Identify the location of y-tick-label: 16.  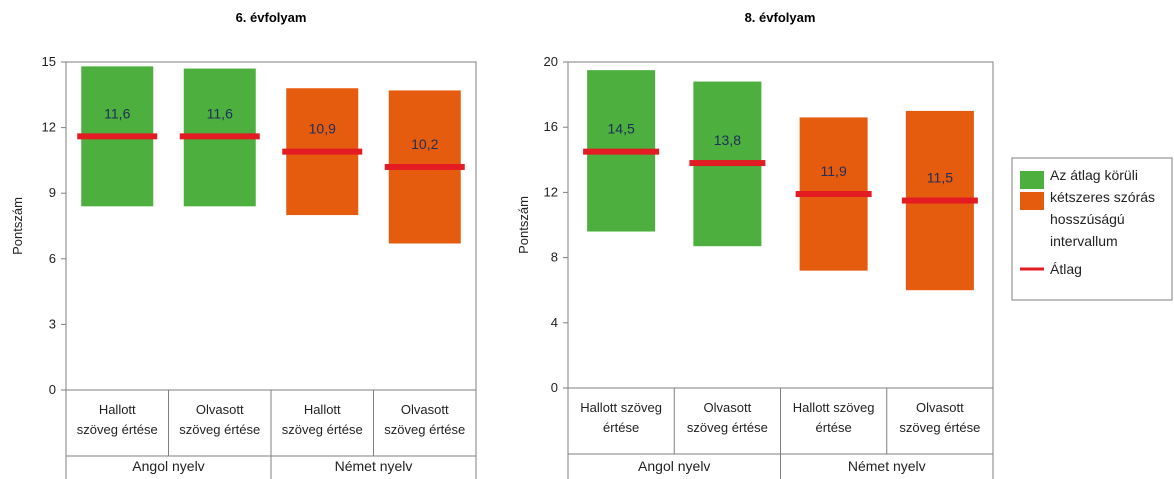
(551, 126).